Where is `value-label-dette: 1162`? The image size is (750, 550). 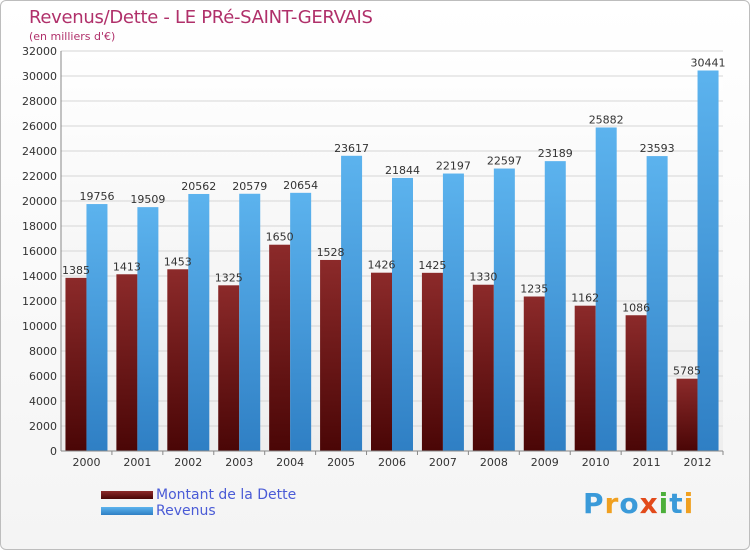 value-label-dette: 1162 is located at coordinates (585, 298).